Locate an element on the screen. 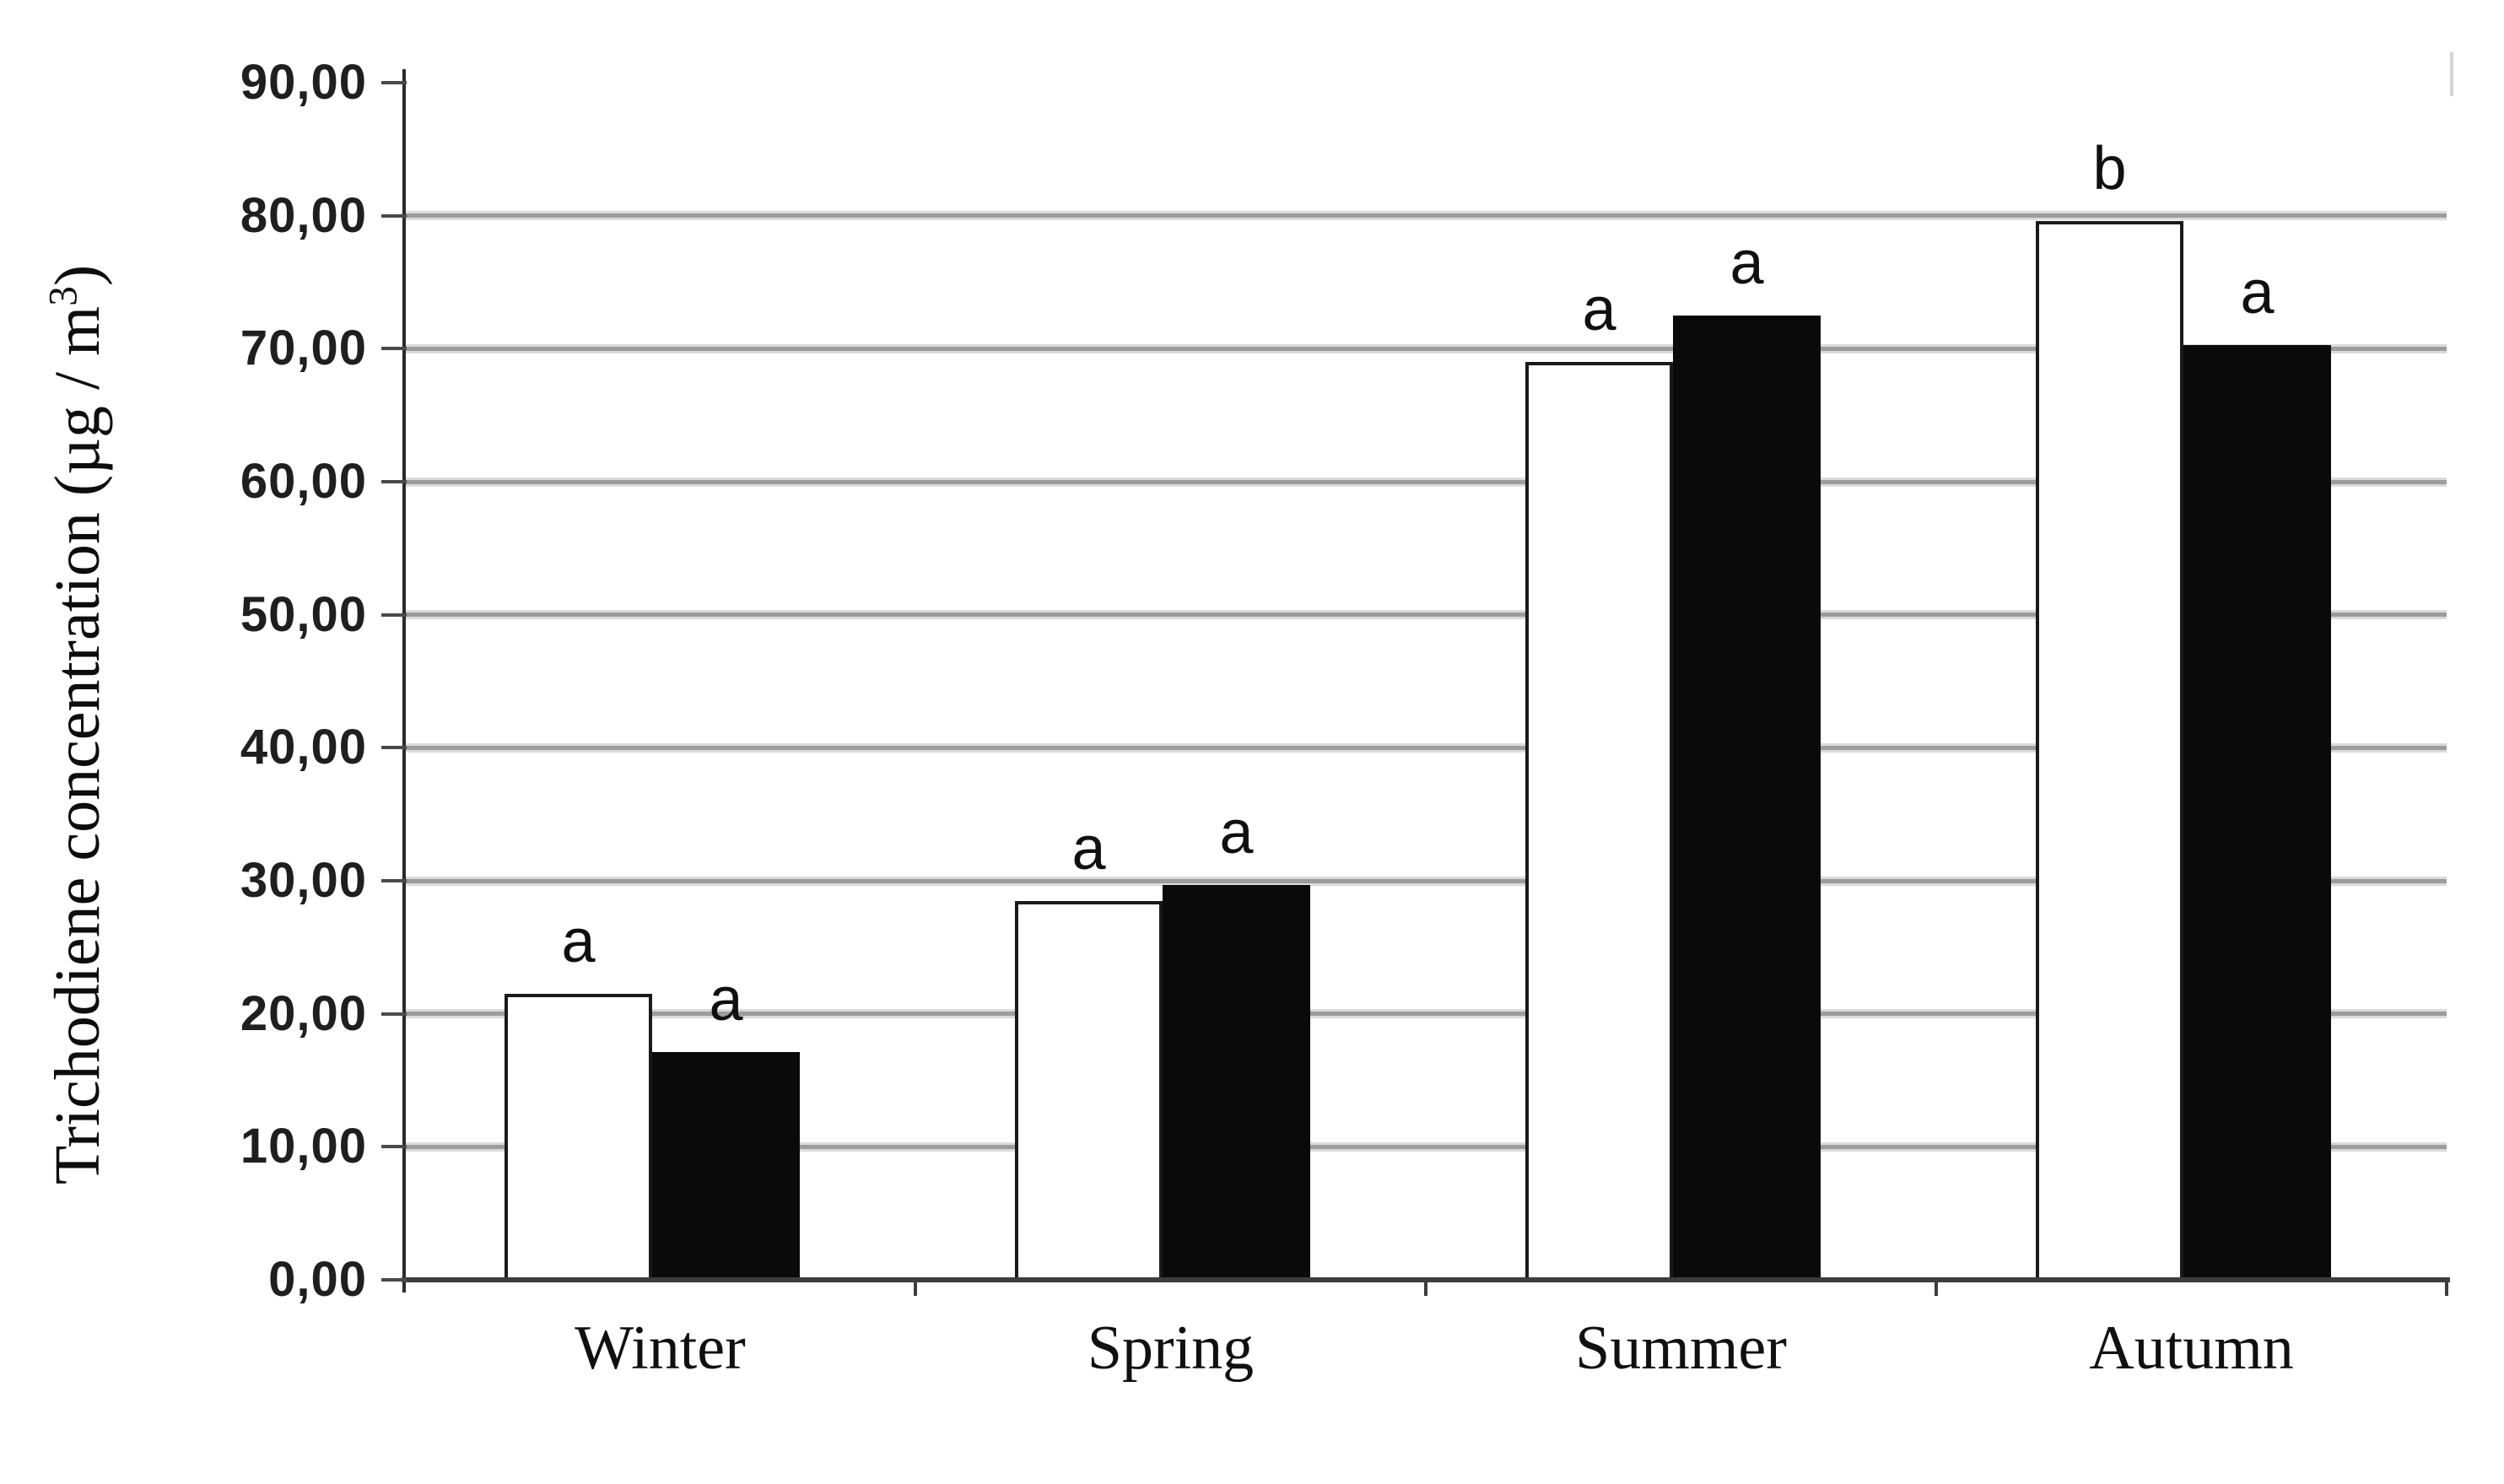 This screenshot has width=2504, height=1484. y-tick-label-10: 10,00 is located at coordinates (304, 1146).